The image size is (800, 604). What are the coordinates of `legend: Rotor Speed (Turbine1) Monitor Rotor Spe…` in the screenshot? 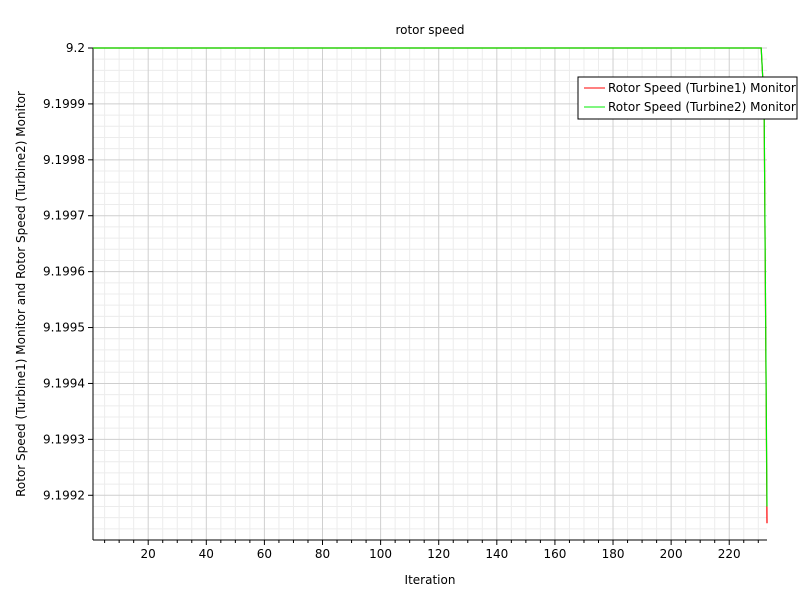 It's located at (687, 98).